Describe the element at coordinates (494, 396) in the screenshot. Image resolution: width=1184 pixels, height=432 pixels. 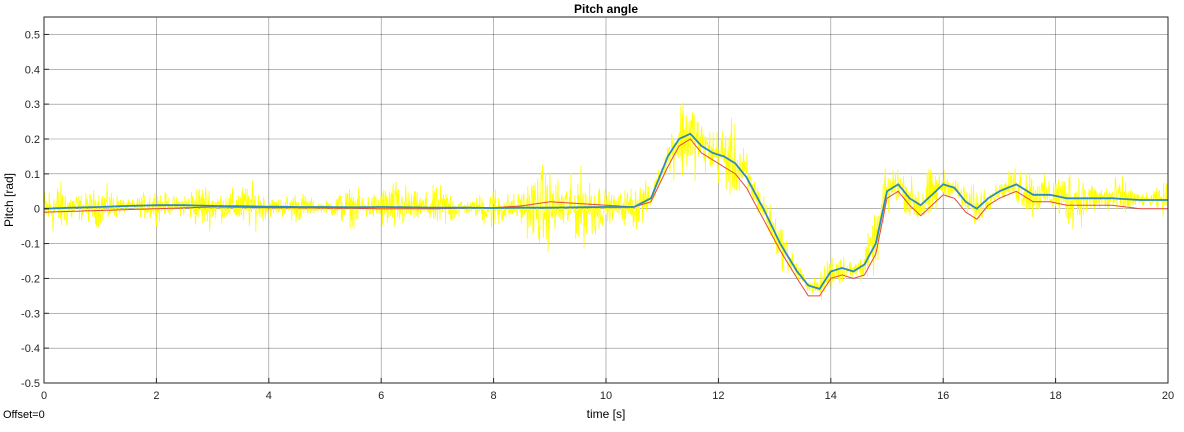
I see `x-tick-label: 8` at that location.